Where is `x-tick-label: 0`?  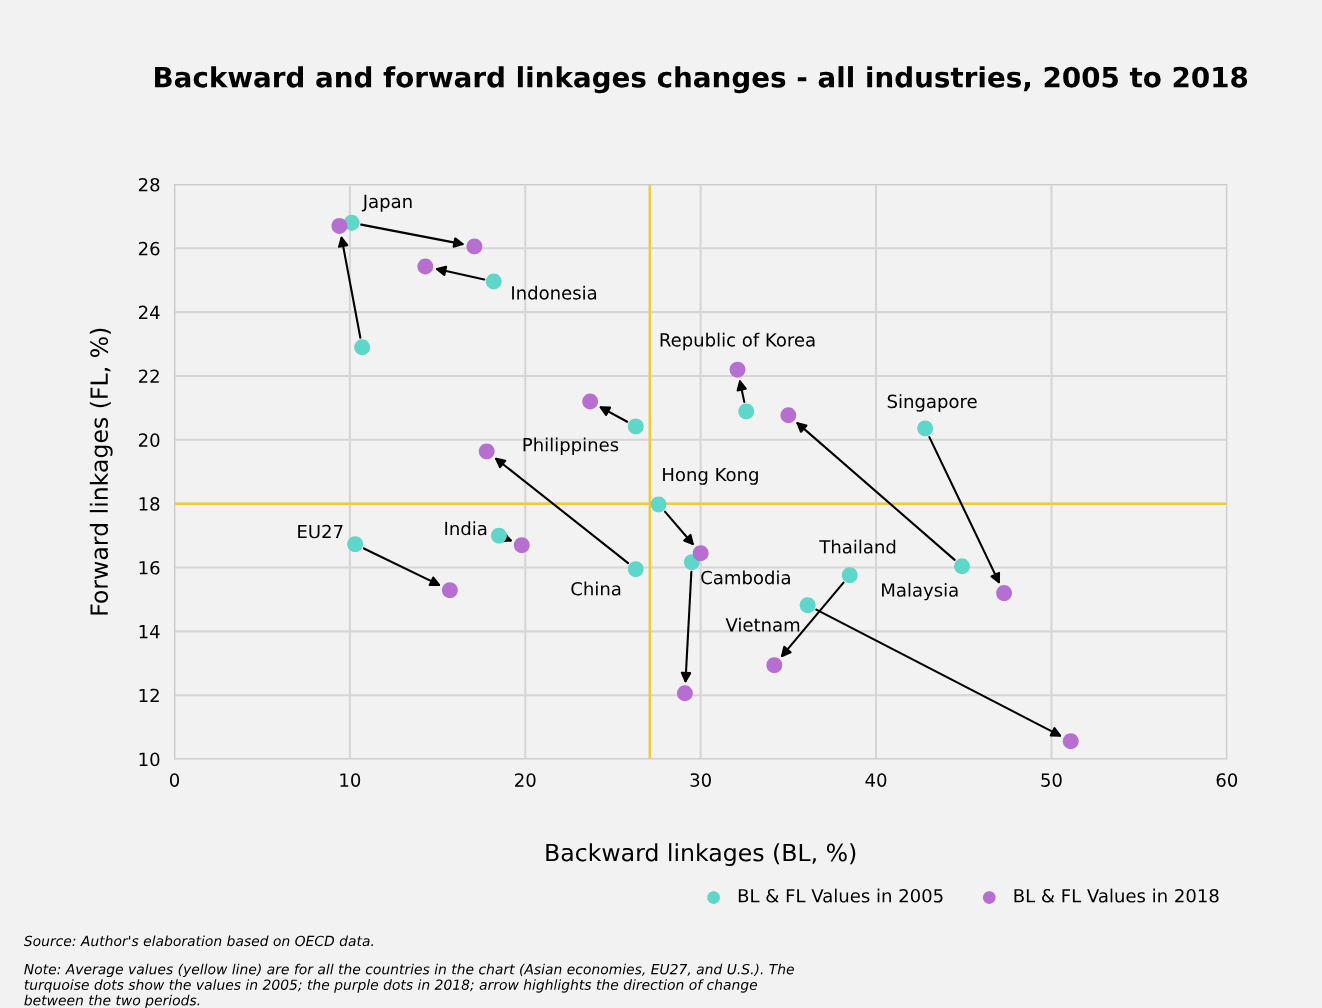
x-tick-label: 0 is located at coordinates (174, 780).